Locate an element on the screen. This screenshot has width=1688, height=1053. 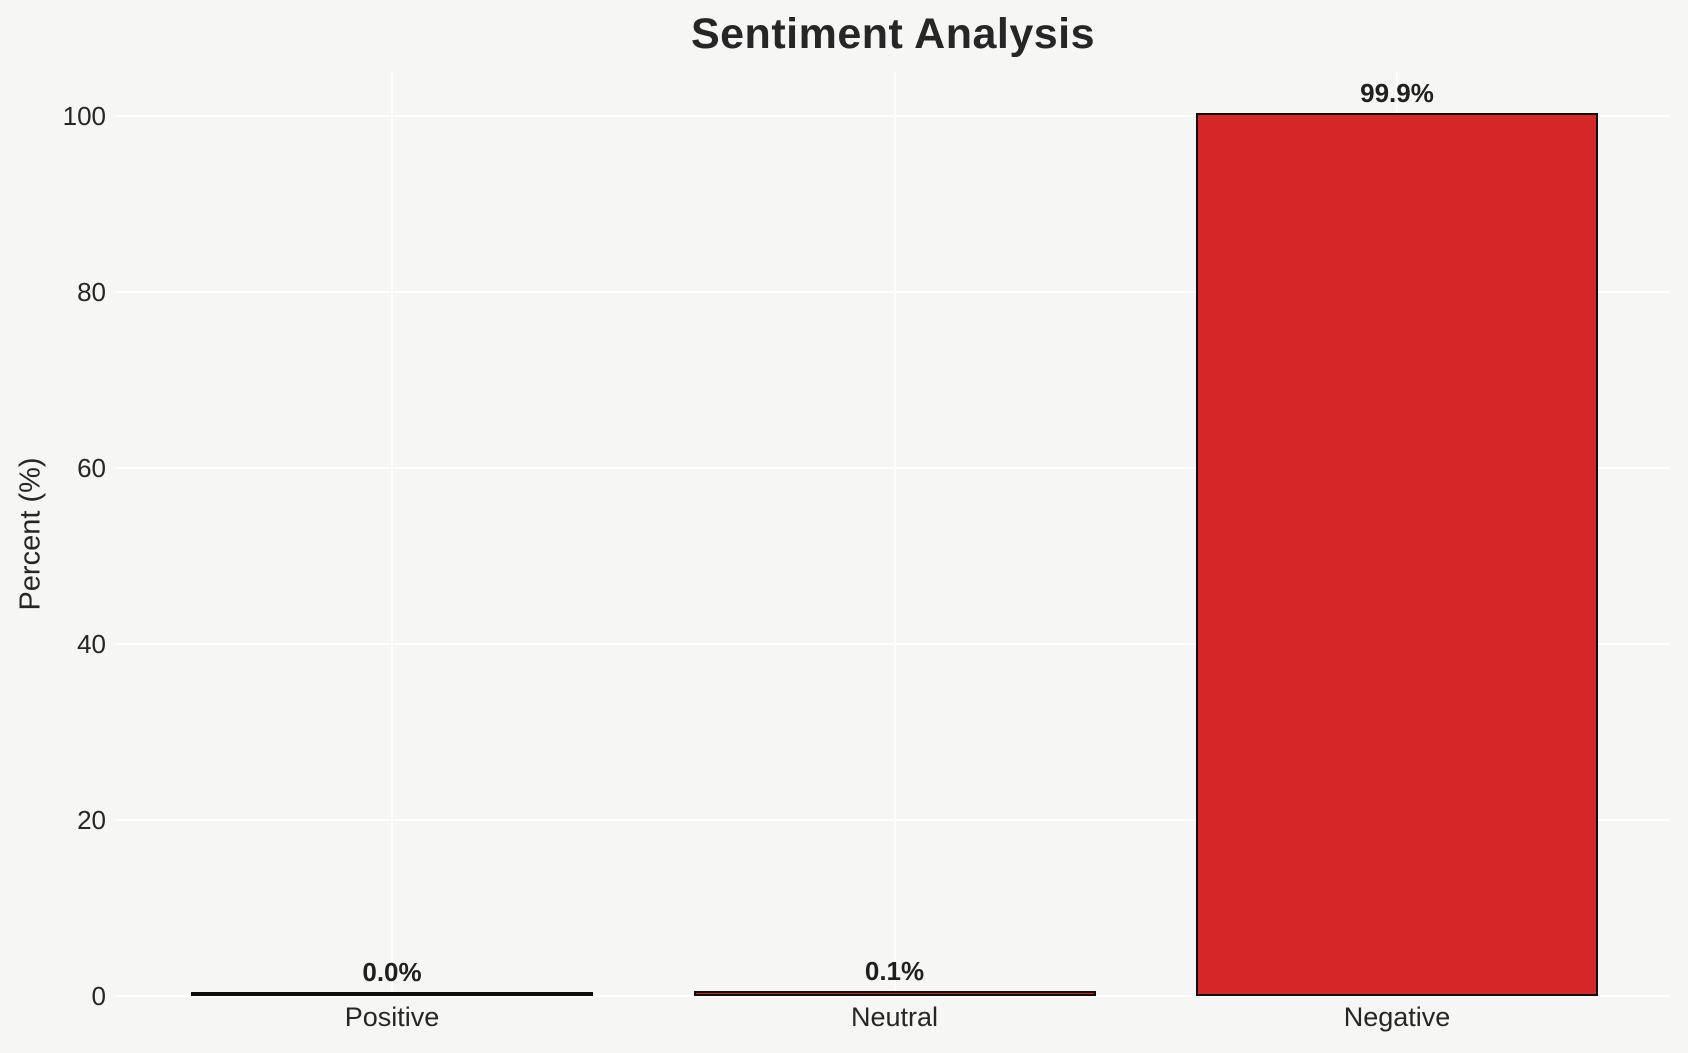
y-tick-label: 20 is located at coordinates (91, 820).